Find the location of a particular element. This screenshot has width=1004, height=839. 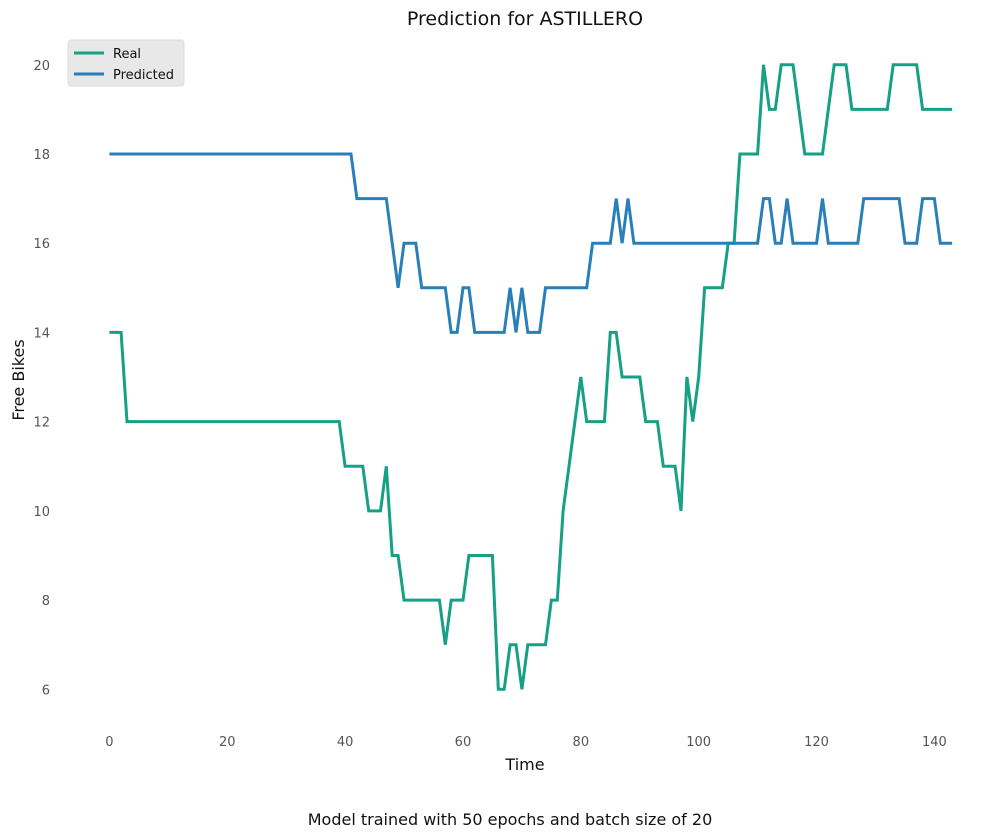

x-axis-ticks: 0 20 40 60 80 100 120 140 is located at coordinates (526, 742).